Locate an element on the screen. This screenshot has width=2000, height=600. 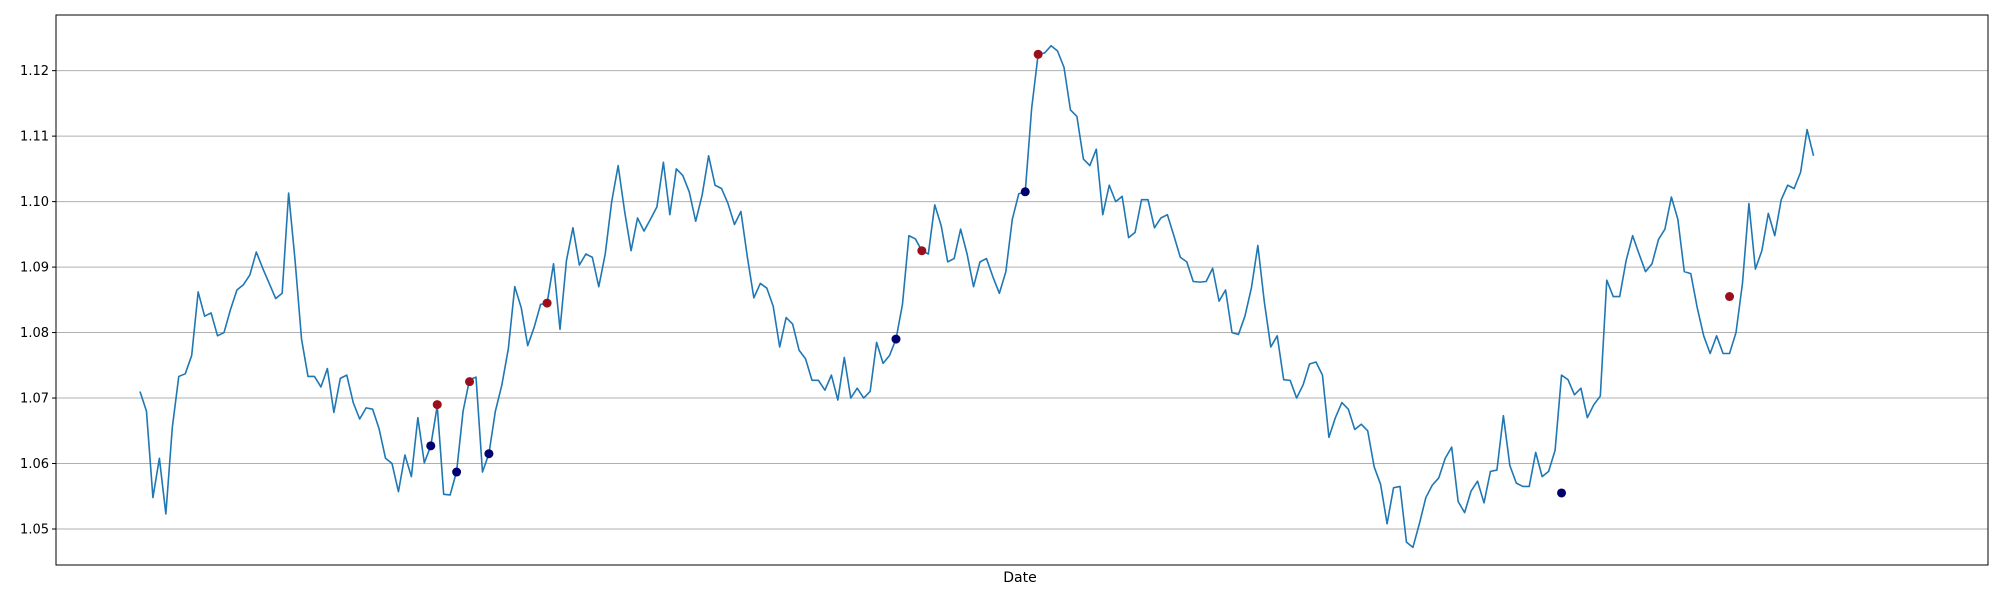
y-tick-label: 1.05 is located at coordinates (34, 529).